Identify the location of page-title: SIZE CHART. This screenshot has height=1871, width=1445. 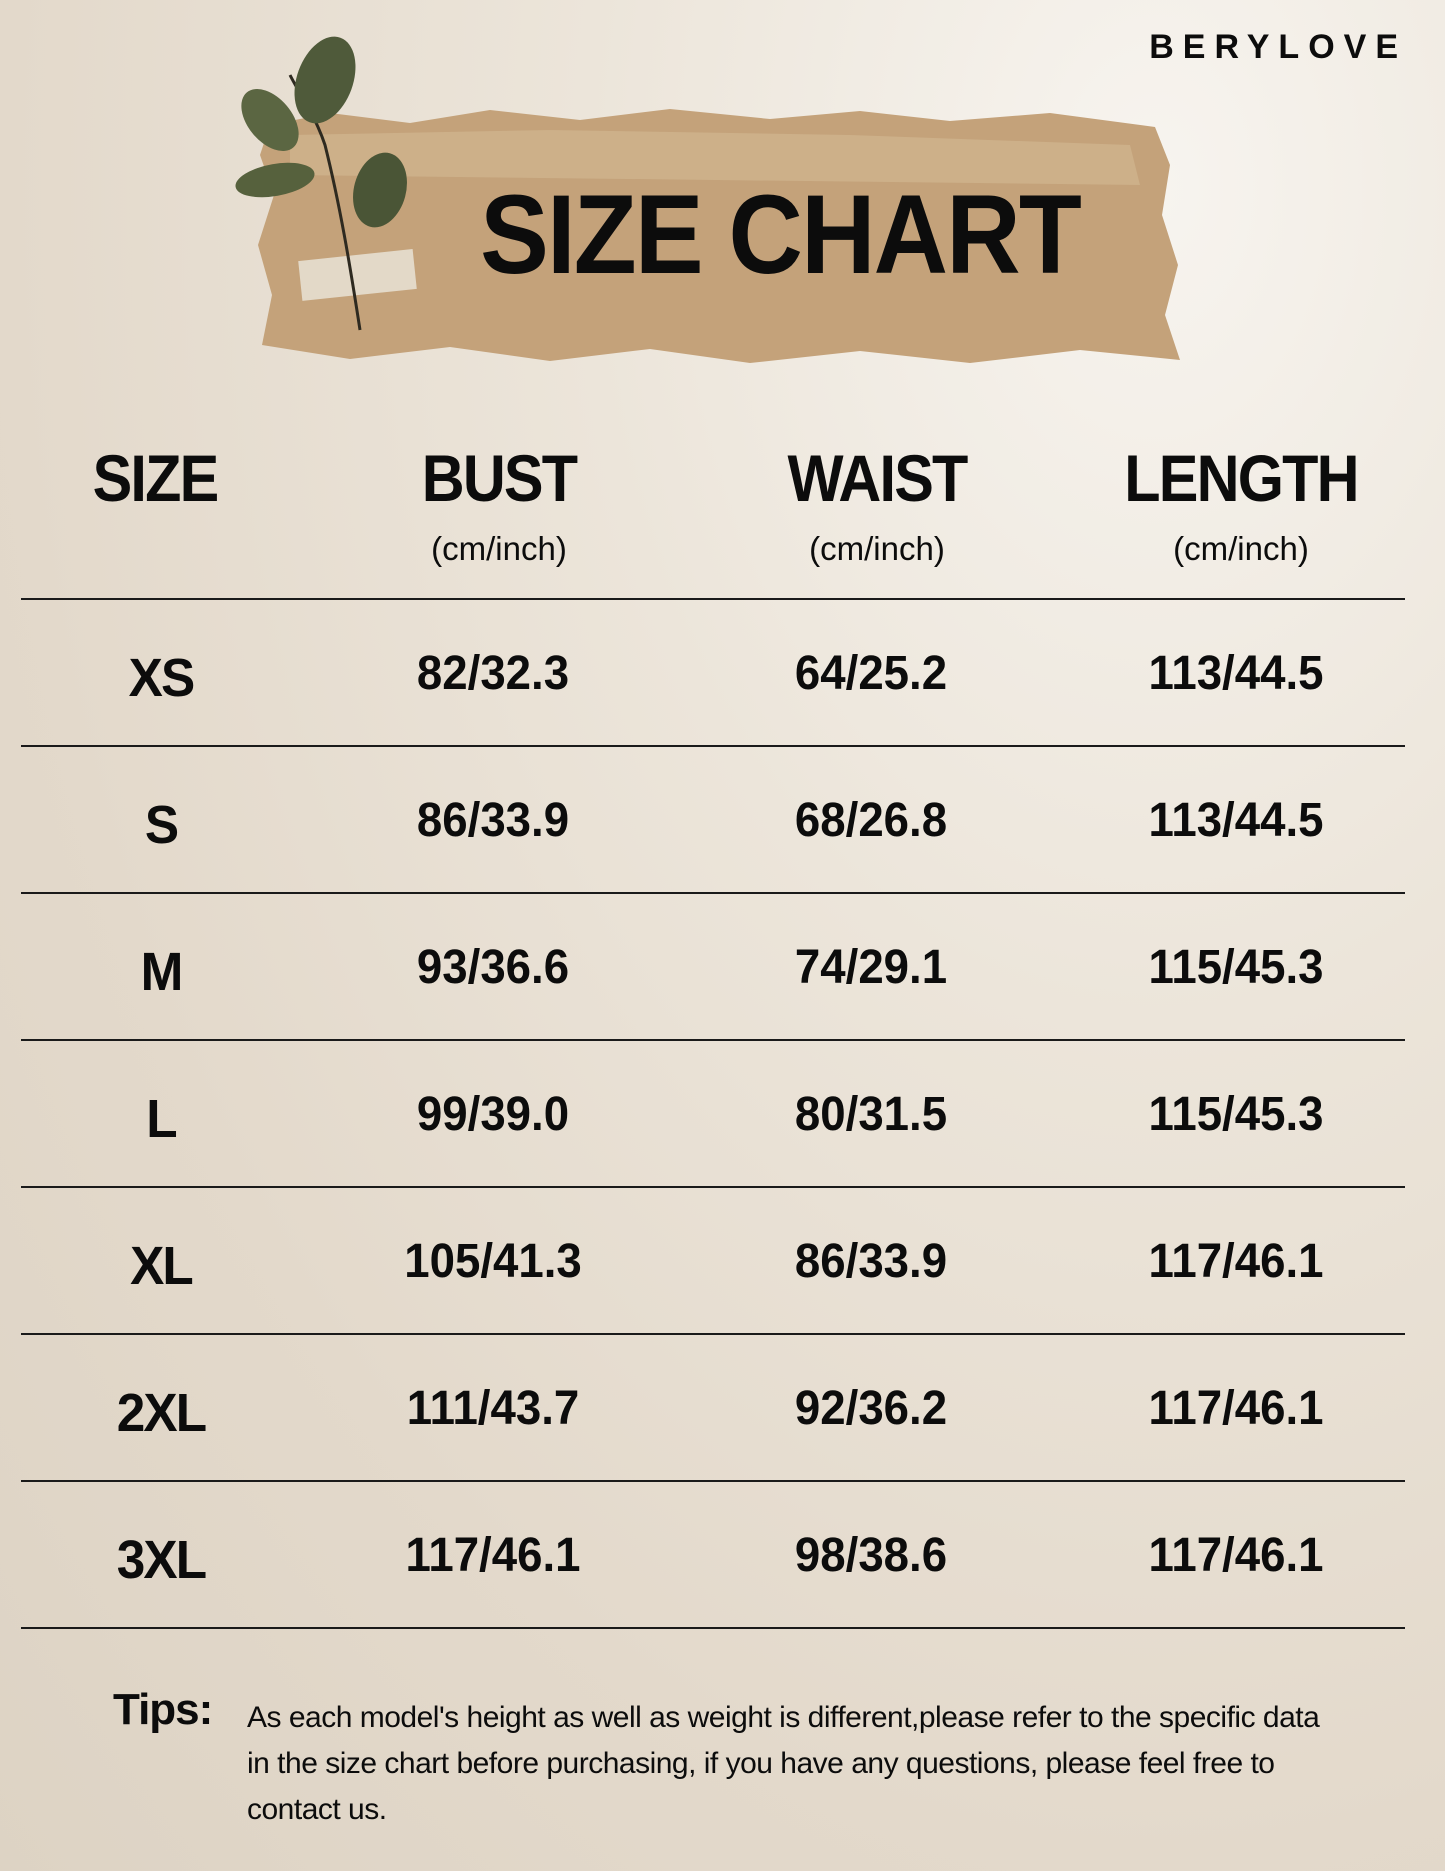
(781, 234).